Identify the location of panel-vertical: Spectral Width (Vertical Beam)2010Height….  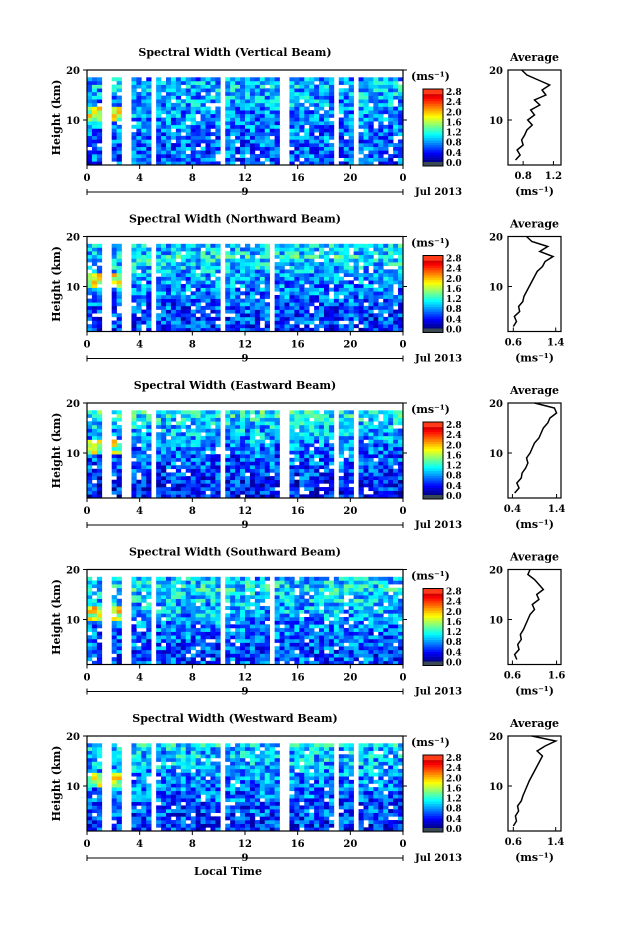
(306, 122).